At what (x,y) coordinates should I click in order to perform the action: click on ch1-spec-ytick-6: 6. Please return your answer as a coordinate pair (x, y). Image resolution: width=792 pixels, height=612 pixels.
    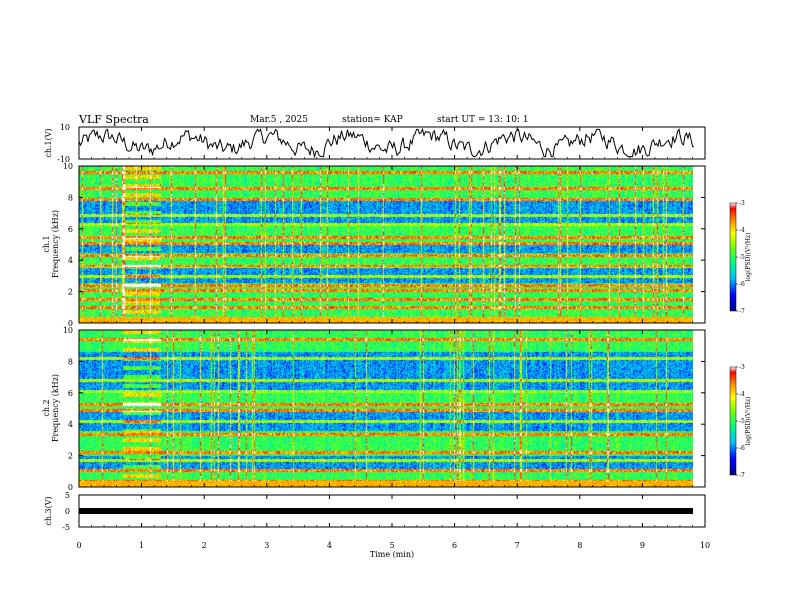
    Looking at the image, I should click on (70, 229).